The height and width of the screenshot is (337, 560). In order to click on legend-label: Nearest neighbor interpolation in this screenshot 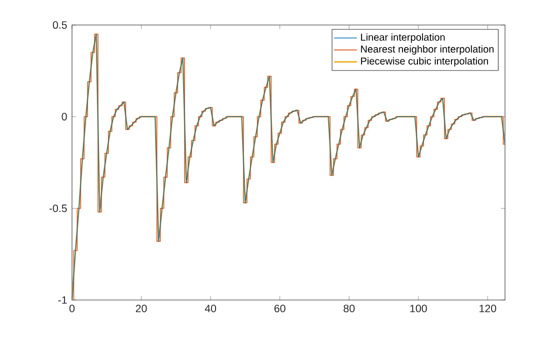, I will do `click(427, 50)`.